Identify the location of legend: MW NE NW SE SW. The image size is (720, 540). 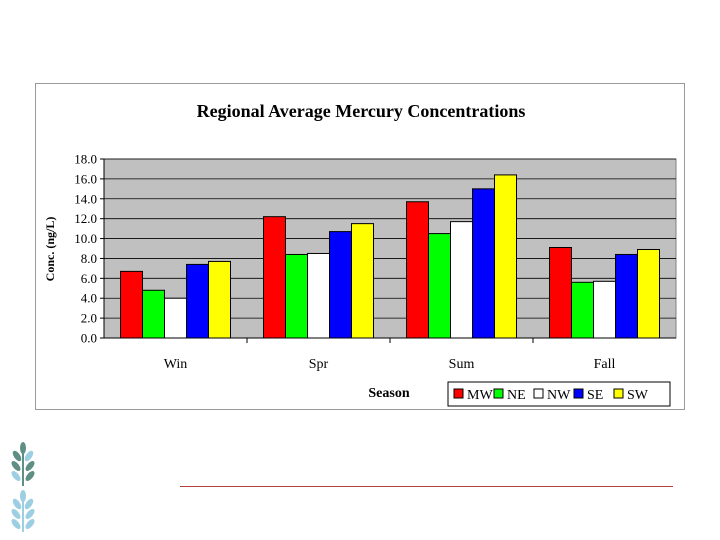
(559, 394).